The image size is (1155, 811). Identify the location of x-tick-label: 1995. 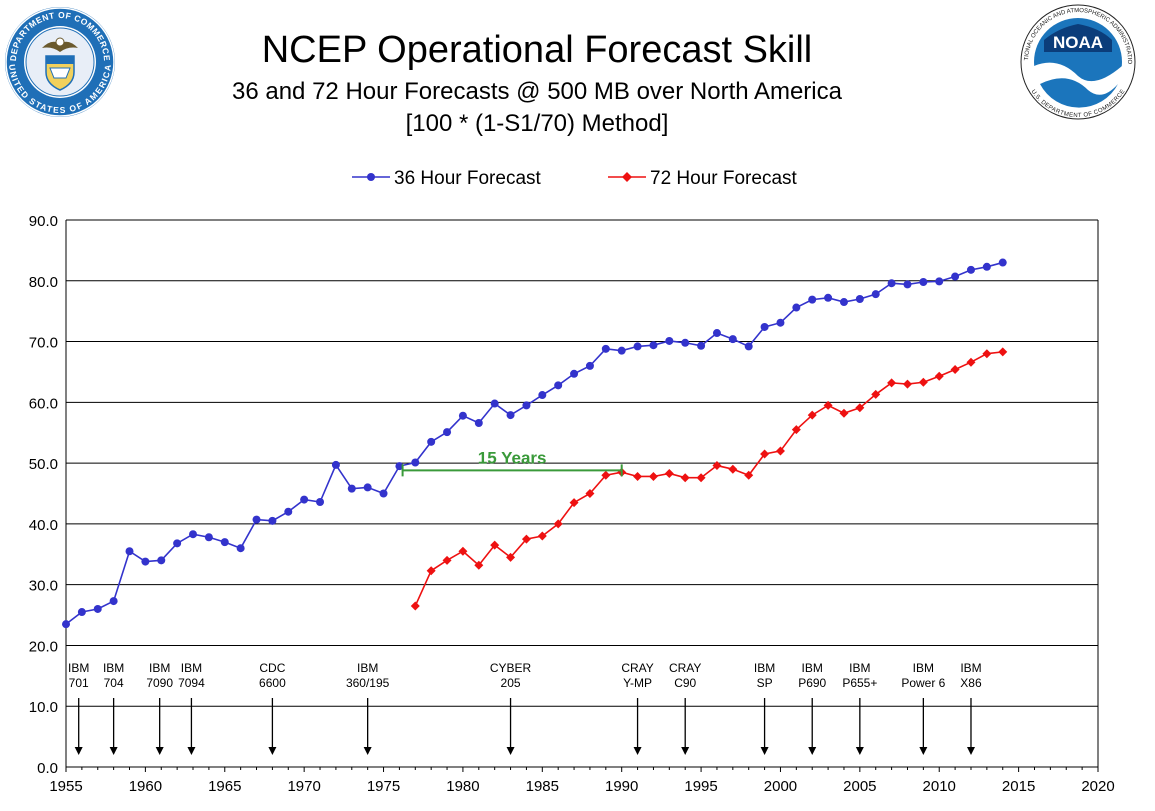
(700, 786).